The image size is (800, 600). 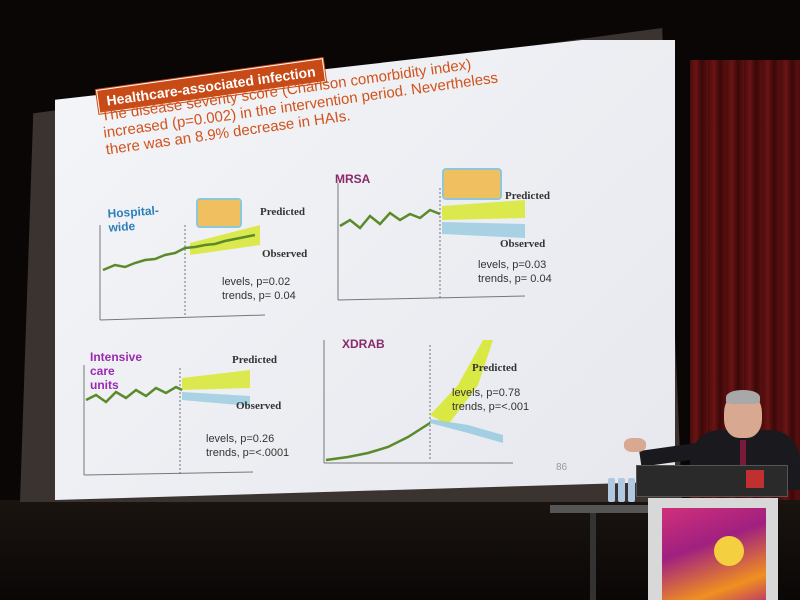 What do you see at coordinates (729, 551) in the screenshot?
I see `flower-shape` at bounding box center [729, 551].